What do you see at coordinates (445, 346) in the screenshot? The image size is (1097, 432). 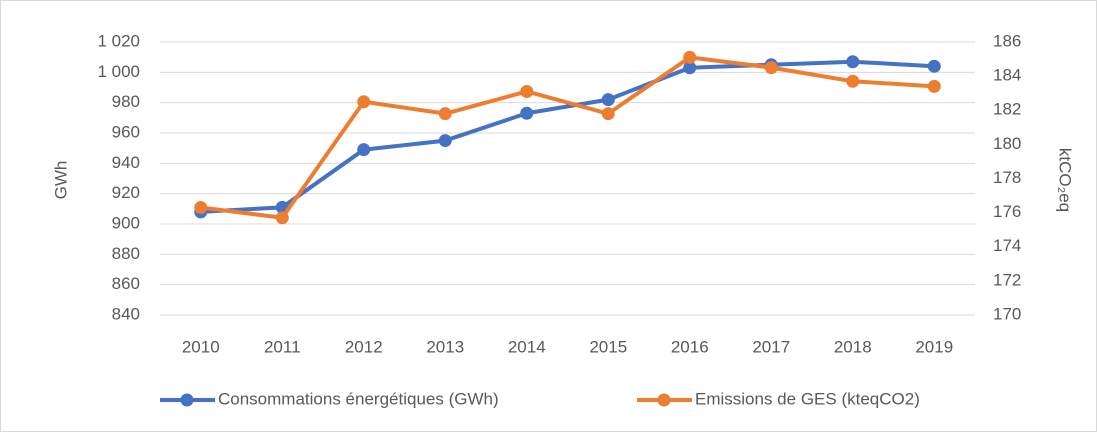 I see `x-tick-label: 2013` at bounding box center [445, 346].